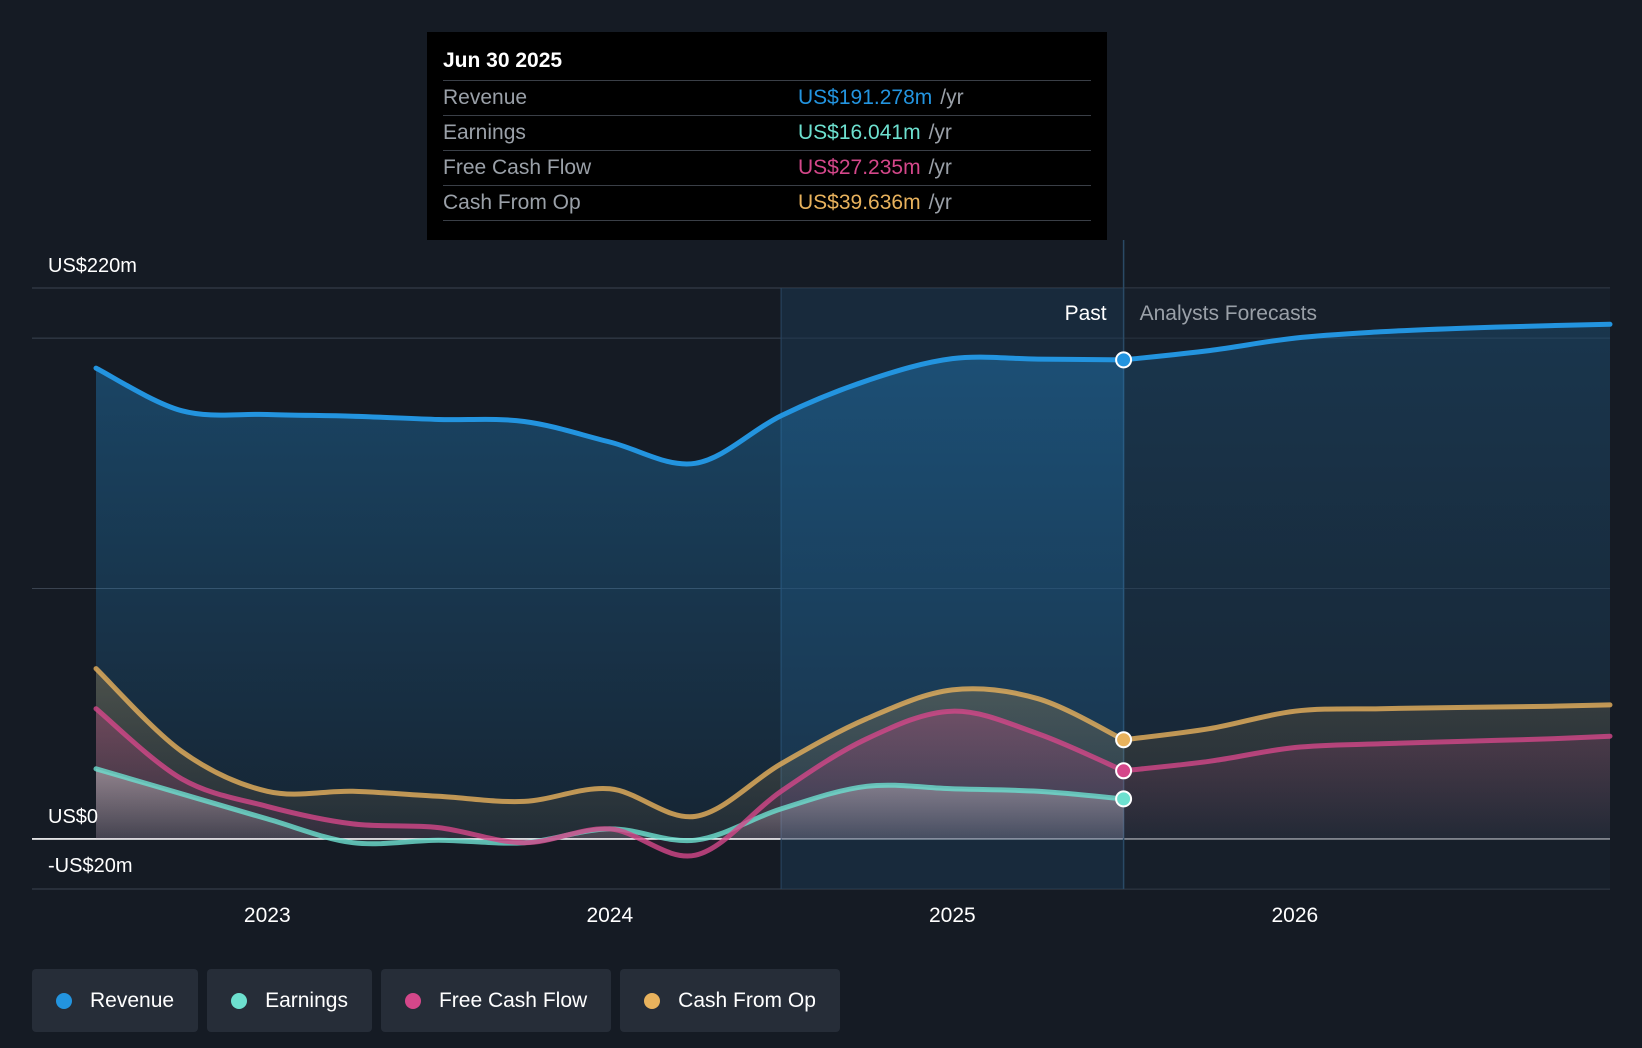  I want to click on tooltip-label: Earnings, so click(484, 132).